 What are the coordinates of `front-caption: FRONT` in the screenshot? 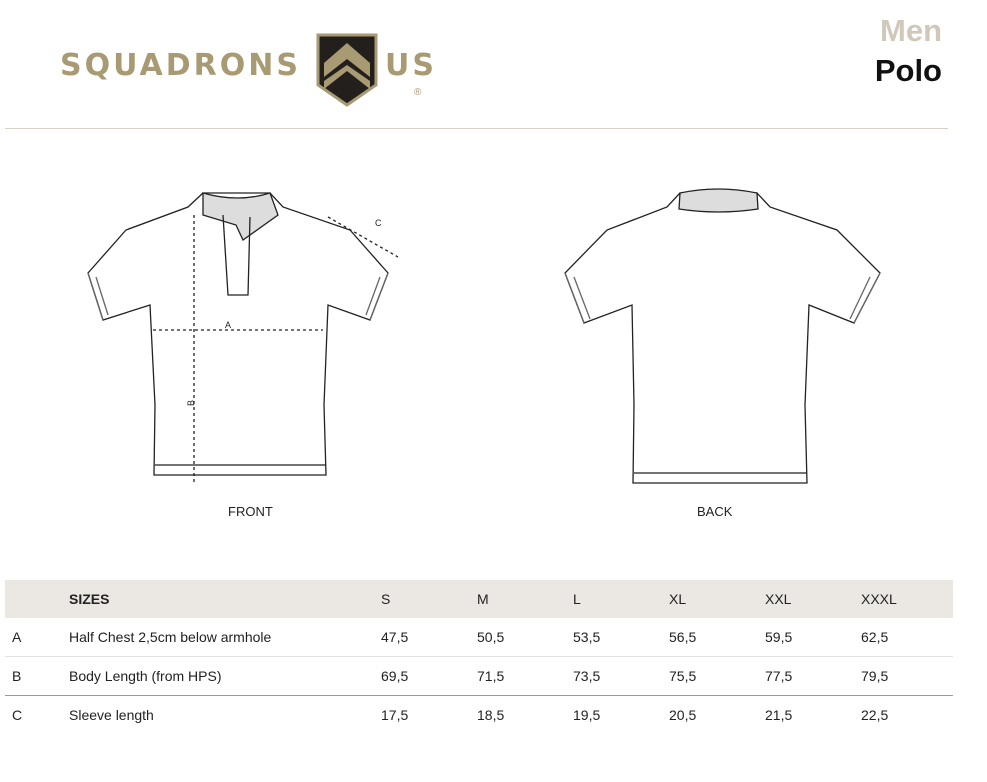 It's located at (250, 511).